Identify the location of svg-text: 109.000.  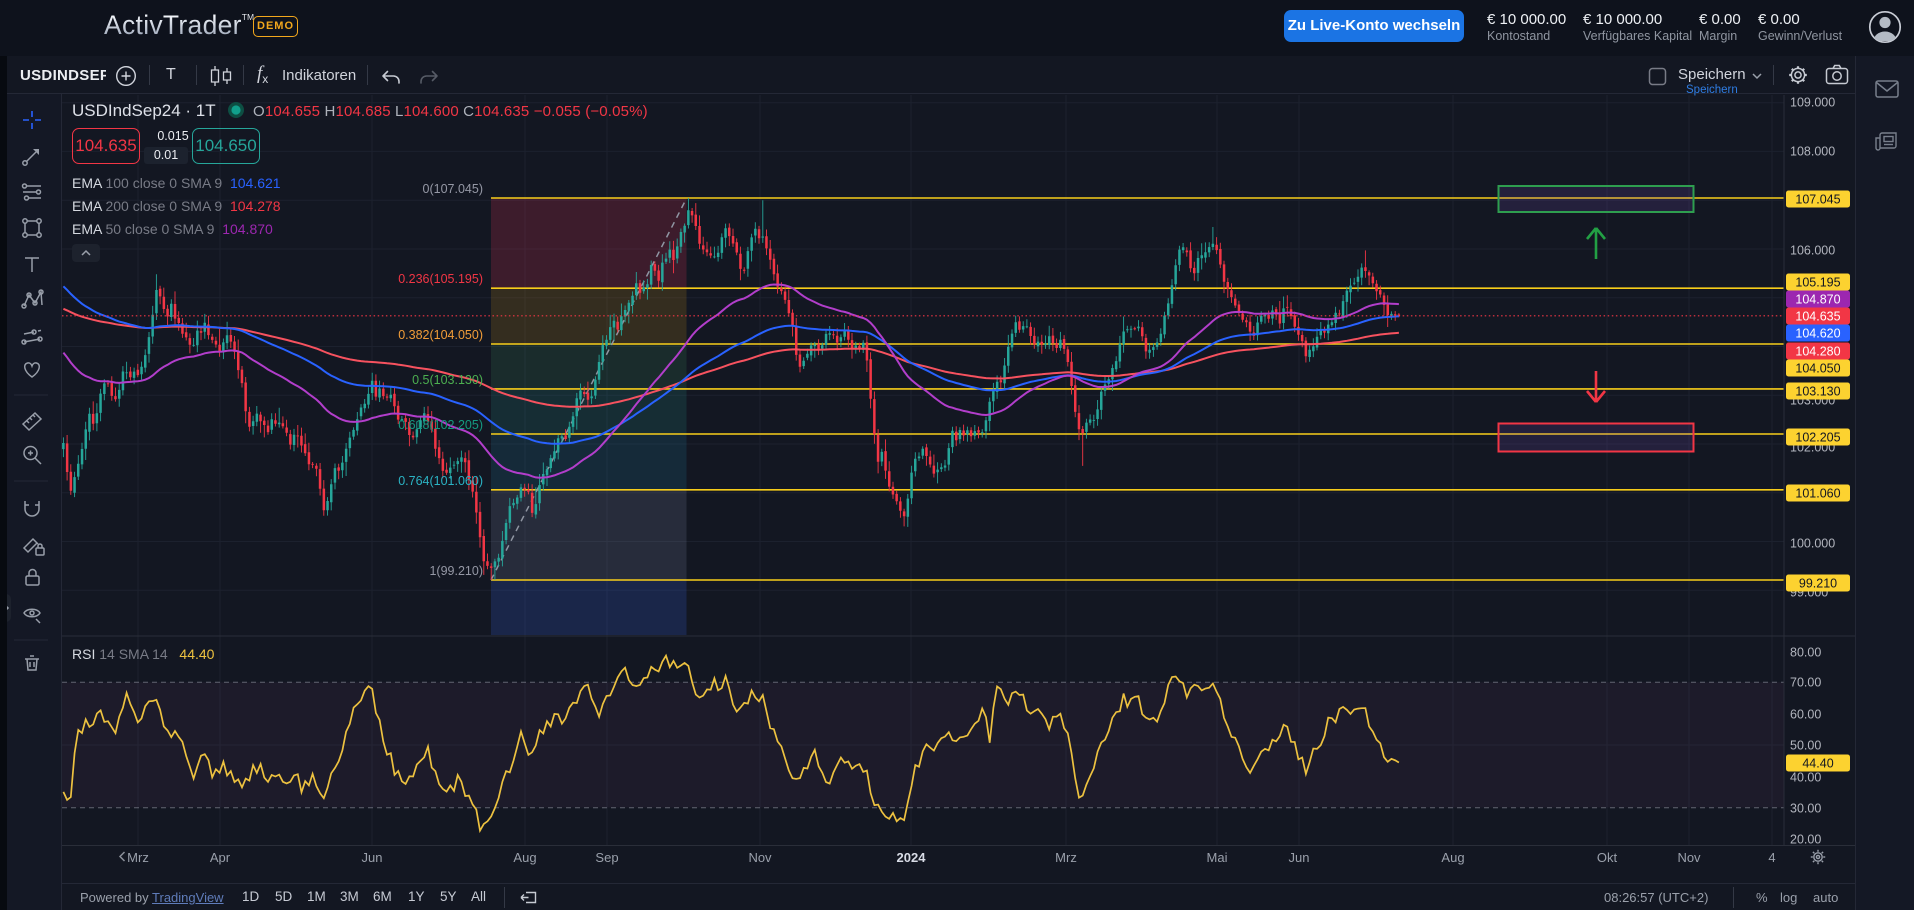
(1812, 102).